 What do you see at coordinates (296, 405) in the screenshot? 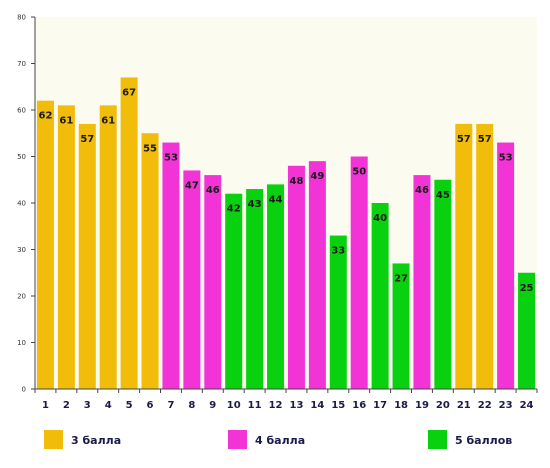
I see `x-tick-label: 13` at bounding box center [296, 405].